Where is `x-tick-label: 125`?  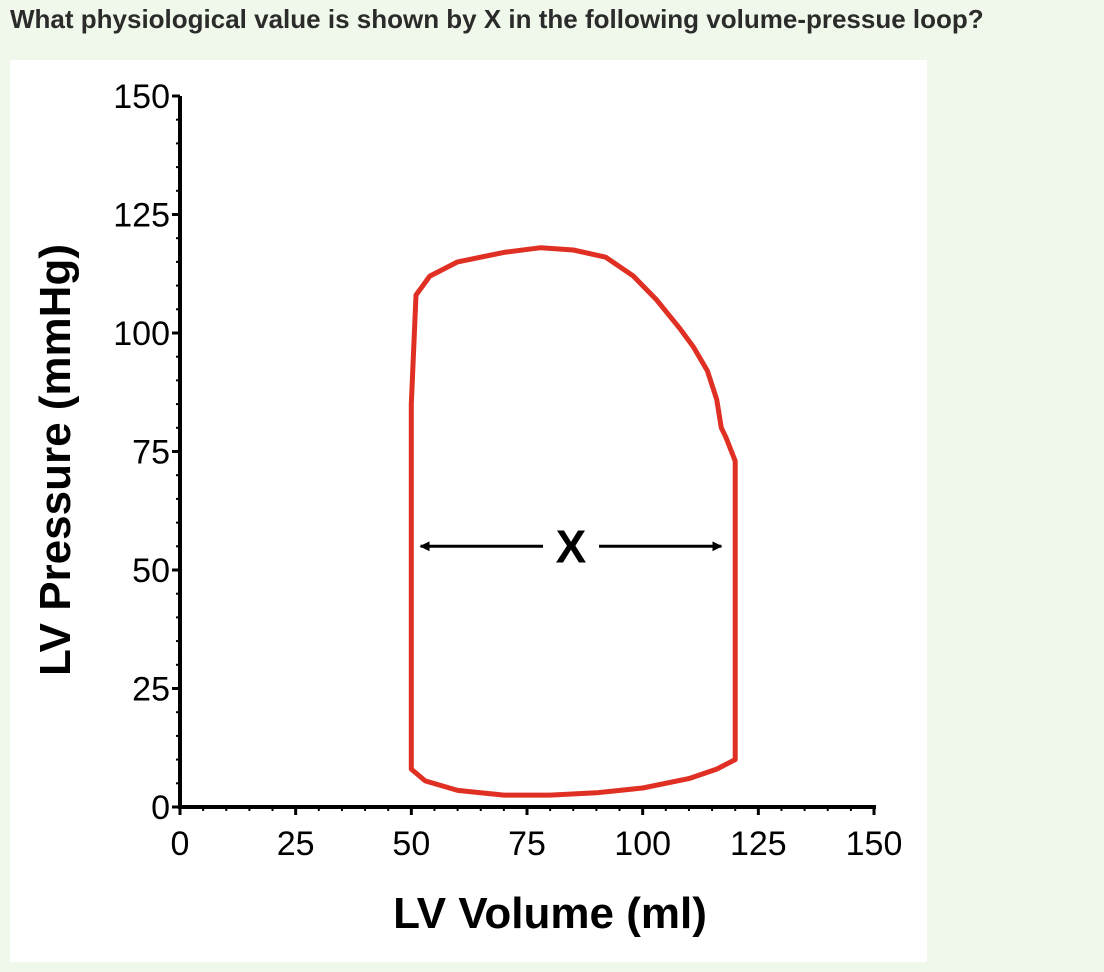 x-tick-label: 125 is located at coordinates (758, 844).